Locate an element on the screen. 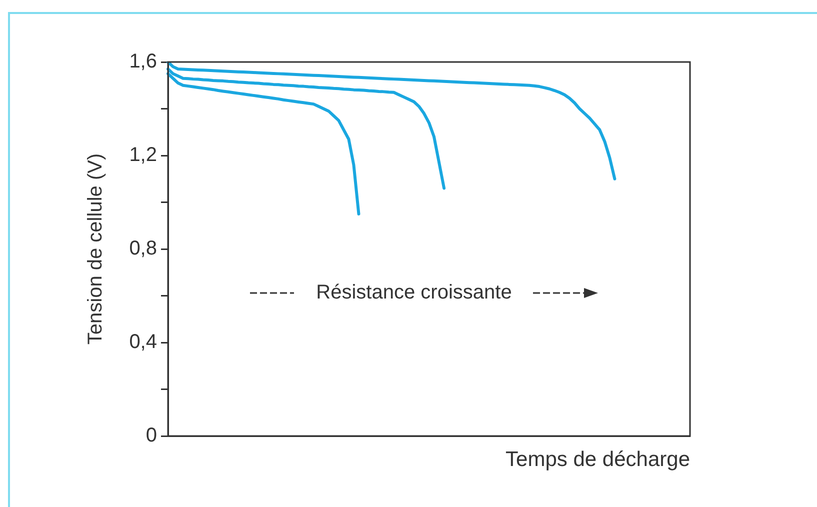 The height and width of the screenshot is (507, 817). y-tick-label: 1,2 is located at coordinates (143, 155).